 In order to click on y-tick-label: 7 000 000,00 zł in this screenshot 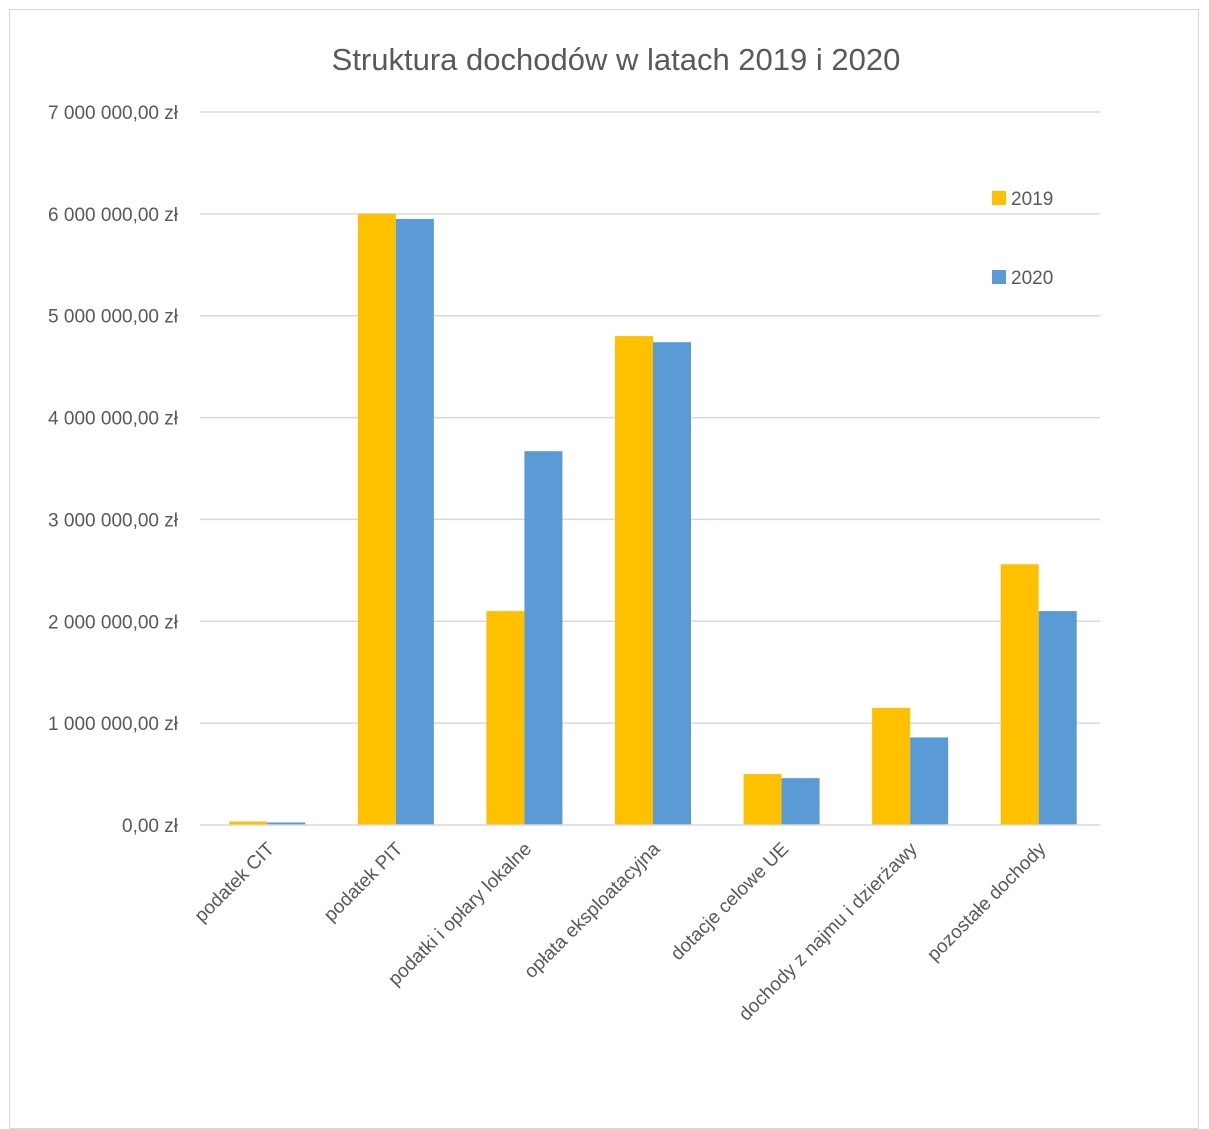, I will do `click(113, 113)`.